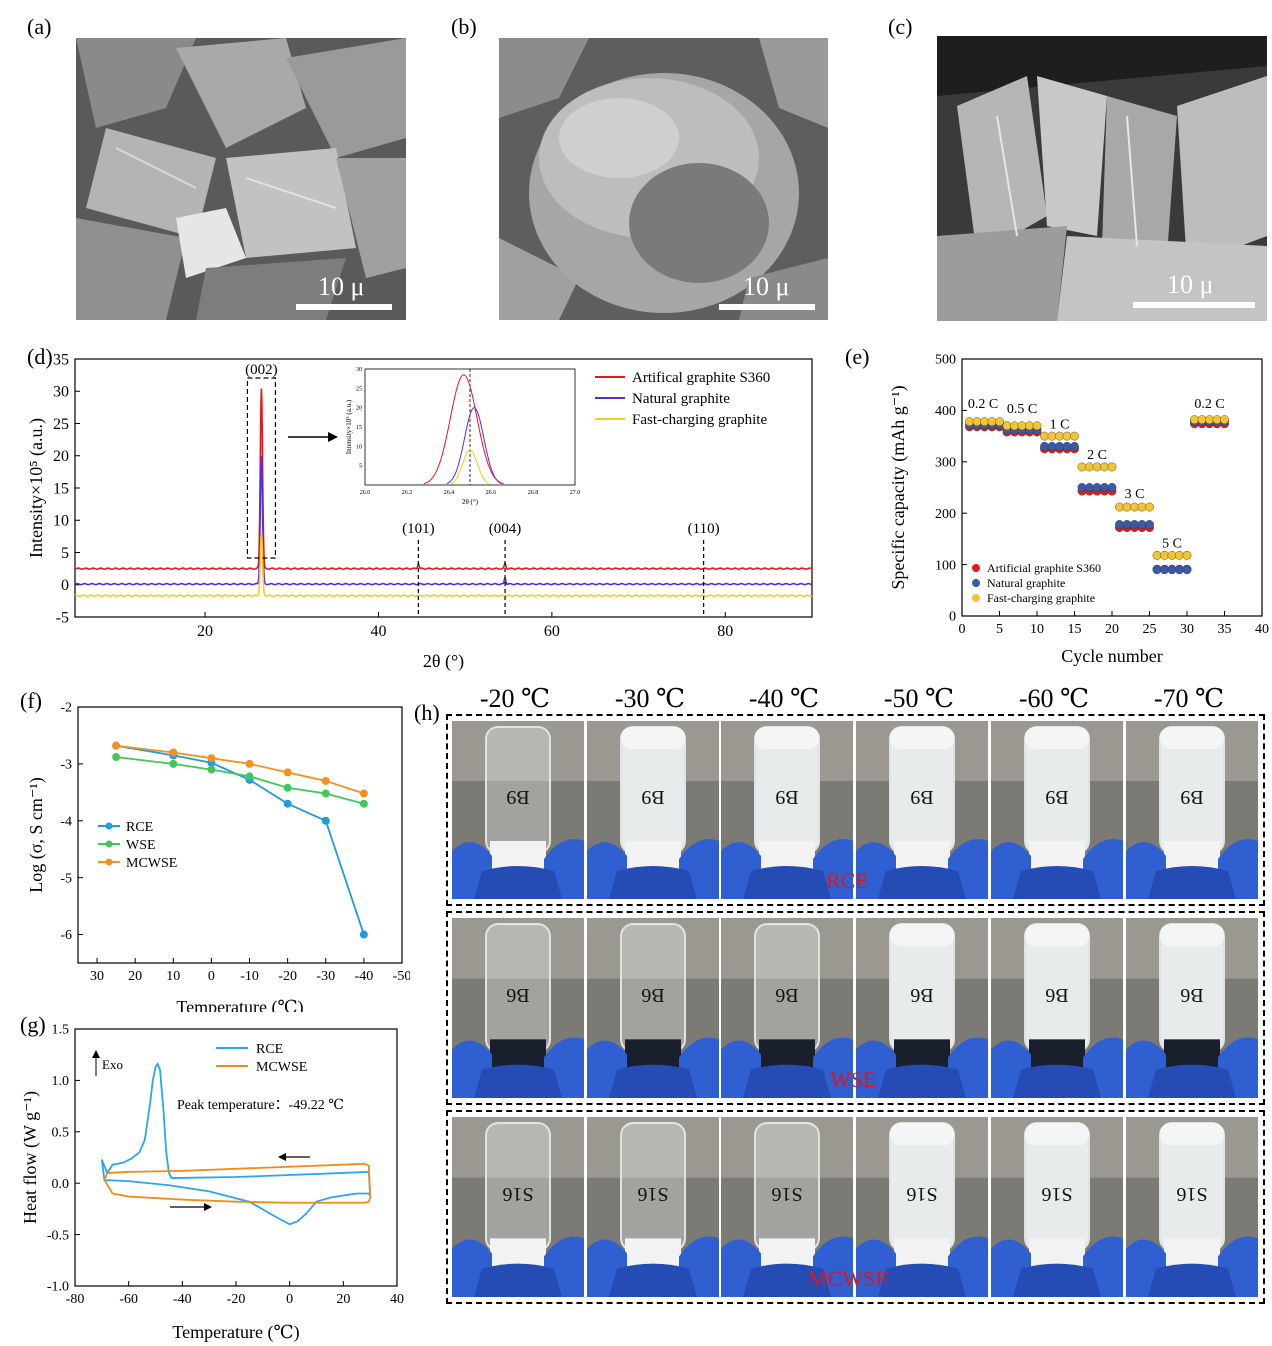 Image resolution: width=1272 pixels, height=1346 pixels. I want to click on inset-y-tick-label: 5, so click(360, 467).